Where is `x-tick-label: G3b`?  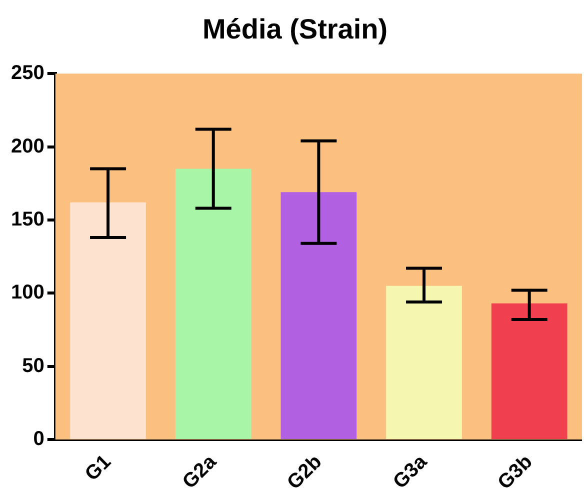
x-tick-label: G3b is located at coordinates (515, 472).